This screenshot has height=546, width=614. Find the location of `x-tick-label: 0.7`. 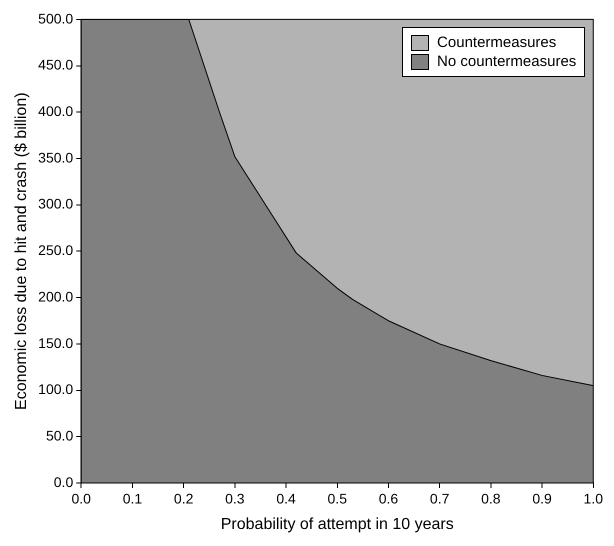

x-tick-label: 0.7 is located at coordinates (440, 498).